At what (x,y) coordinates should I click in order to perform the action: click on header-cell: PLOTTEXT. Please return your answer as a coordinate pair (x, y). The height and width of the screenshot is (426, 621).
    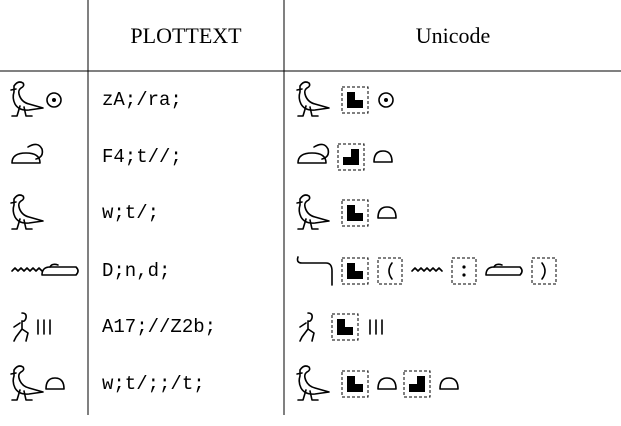
    Looking at the image, I should click on (186, 35).